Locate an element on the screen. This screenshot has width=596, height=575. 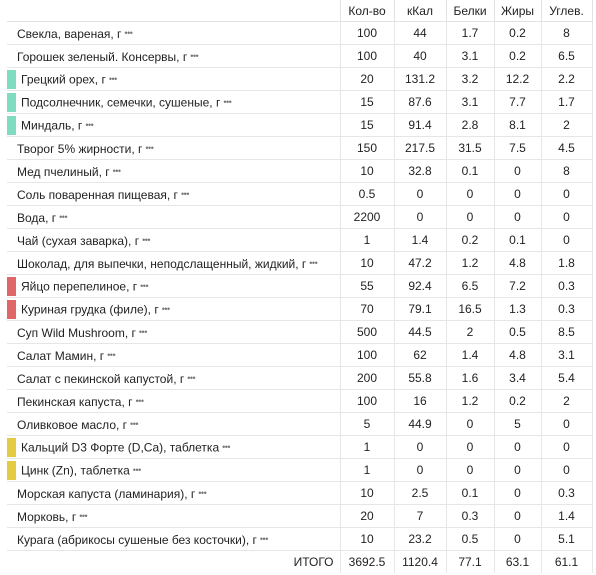
table-row: Вода, г ••• 2200 0 0 0 0 is located at coordinates (300, 217).